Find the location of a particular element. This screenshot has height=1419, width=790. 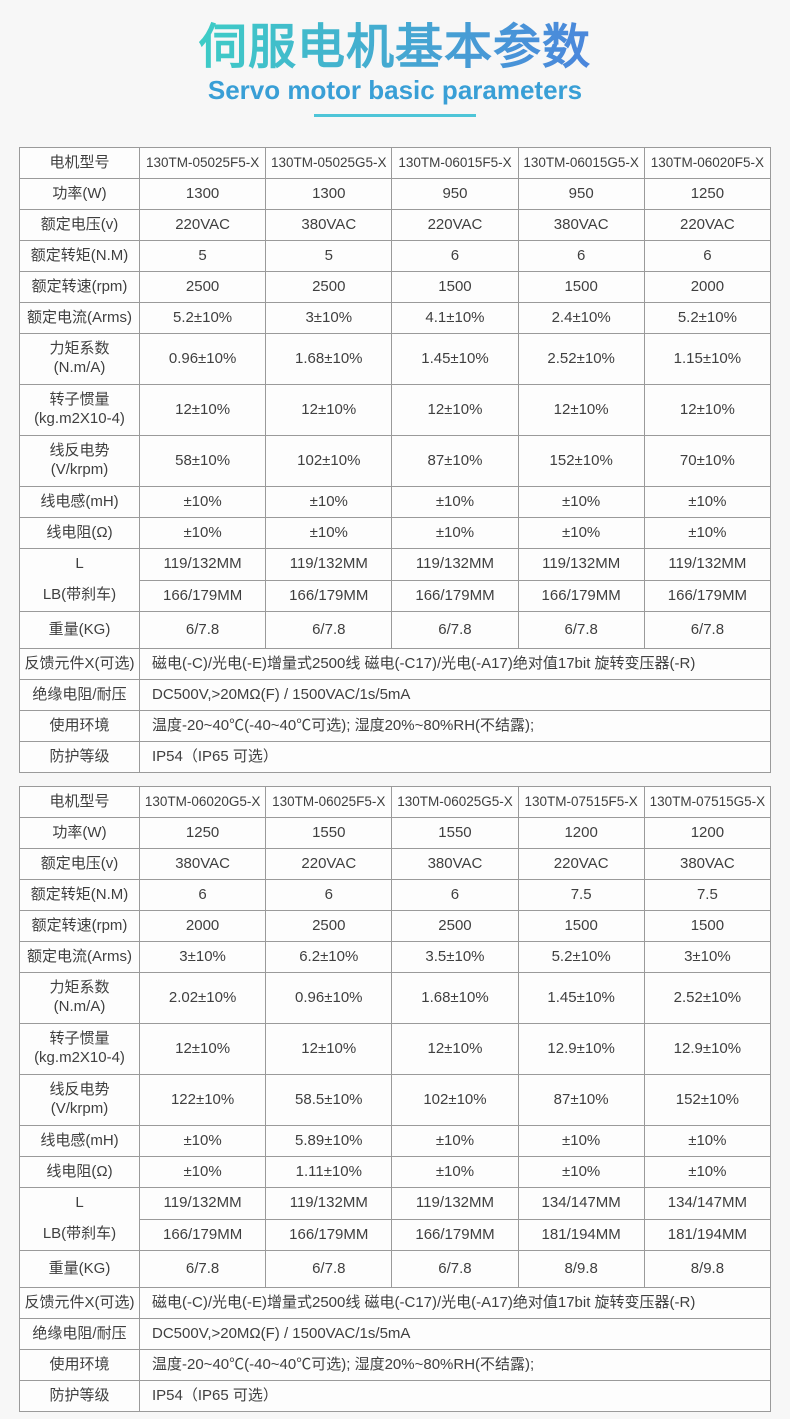

row-label: 反馈元件X(可选) is located at coordinates (79, 1303).